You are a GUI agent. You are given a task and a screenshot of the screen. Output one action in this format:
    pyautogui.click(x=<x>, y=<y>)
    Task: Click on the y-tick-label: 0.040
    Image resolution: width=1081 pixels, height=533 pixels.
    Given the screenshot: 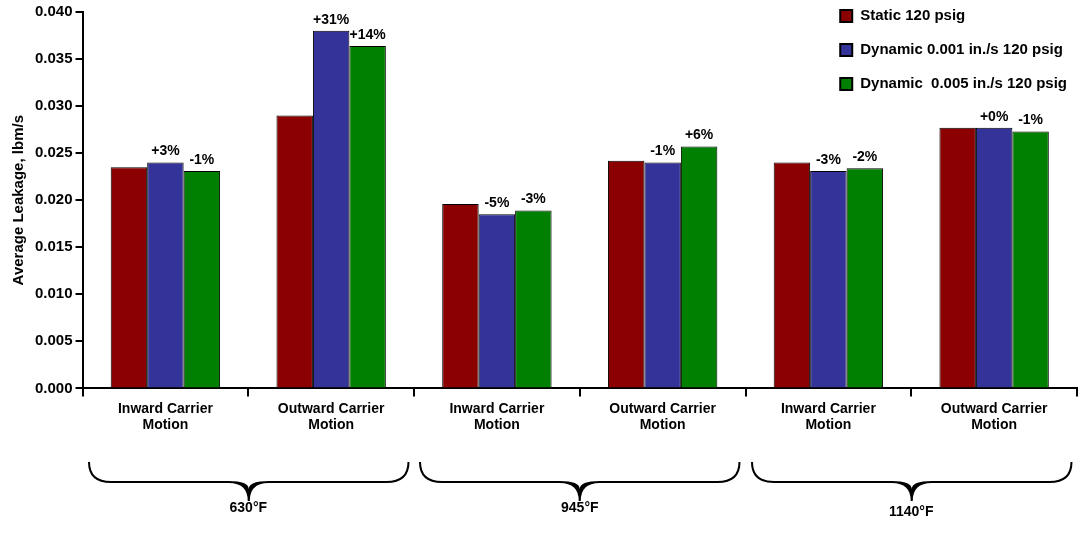 What is the action you would take?
    pyautogui.click(x=53, y=11)
    